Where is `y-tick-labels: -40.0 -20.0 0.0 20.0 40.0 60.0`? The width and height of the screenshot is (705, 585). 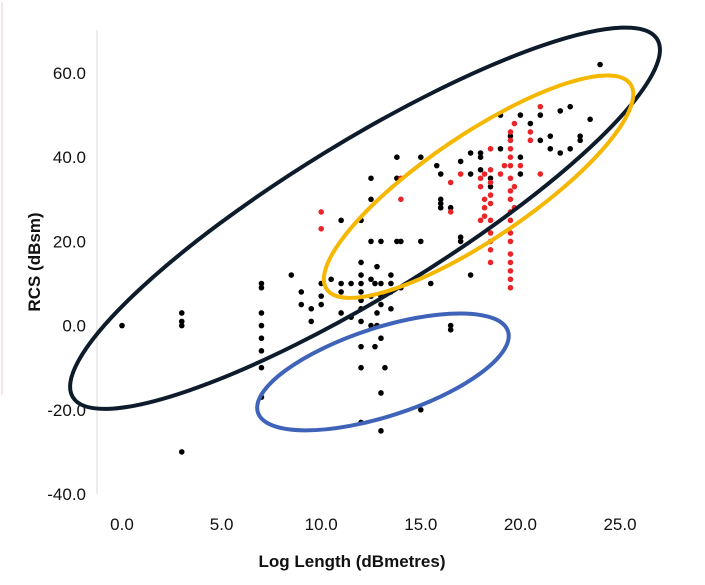 y-tick-labels: -40.0 -20.0 0.0 20.0 40.0 60.0 is located at coordinates (66, 284).